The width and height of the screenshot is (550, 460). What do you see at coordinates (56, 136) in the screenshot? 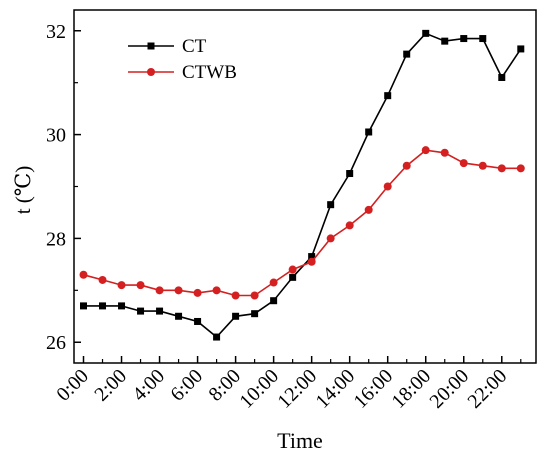
I see `y-tick-label: 30` at bounding box center [56, 136].